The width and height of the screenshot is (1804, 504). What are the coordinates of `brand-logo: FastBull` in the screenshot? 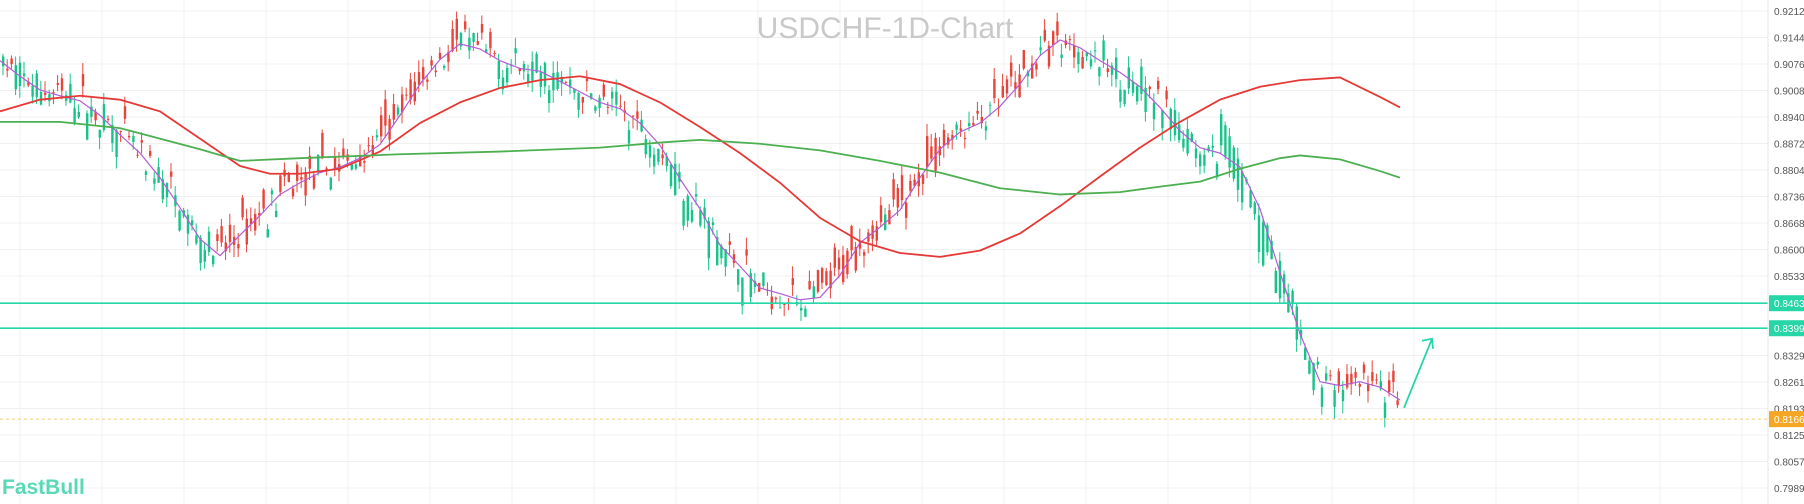 It's located at (43, 487).